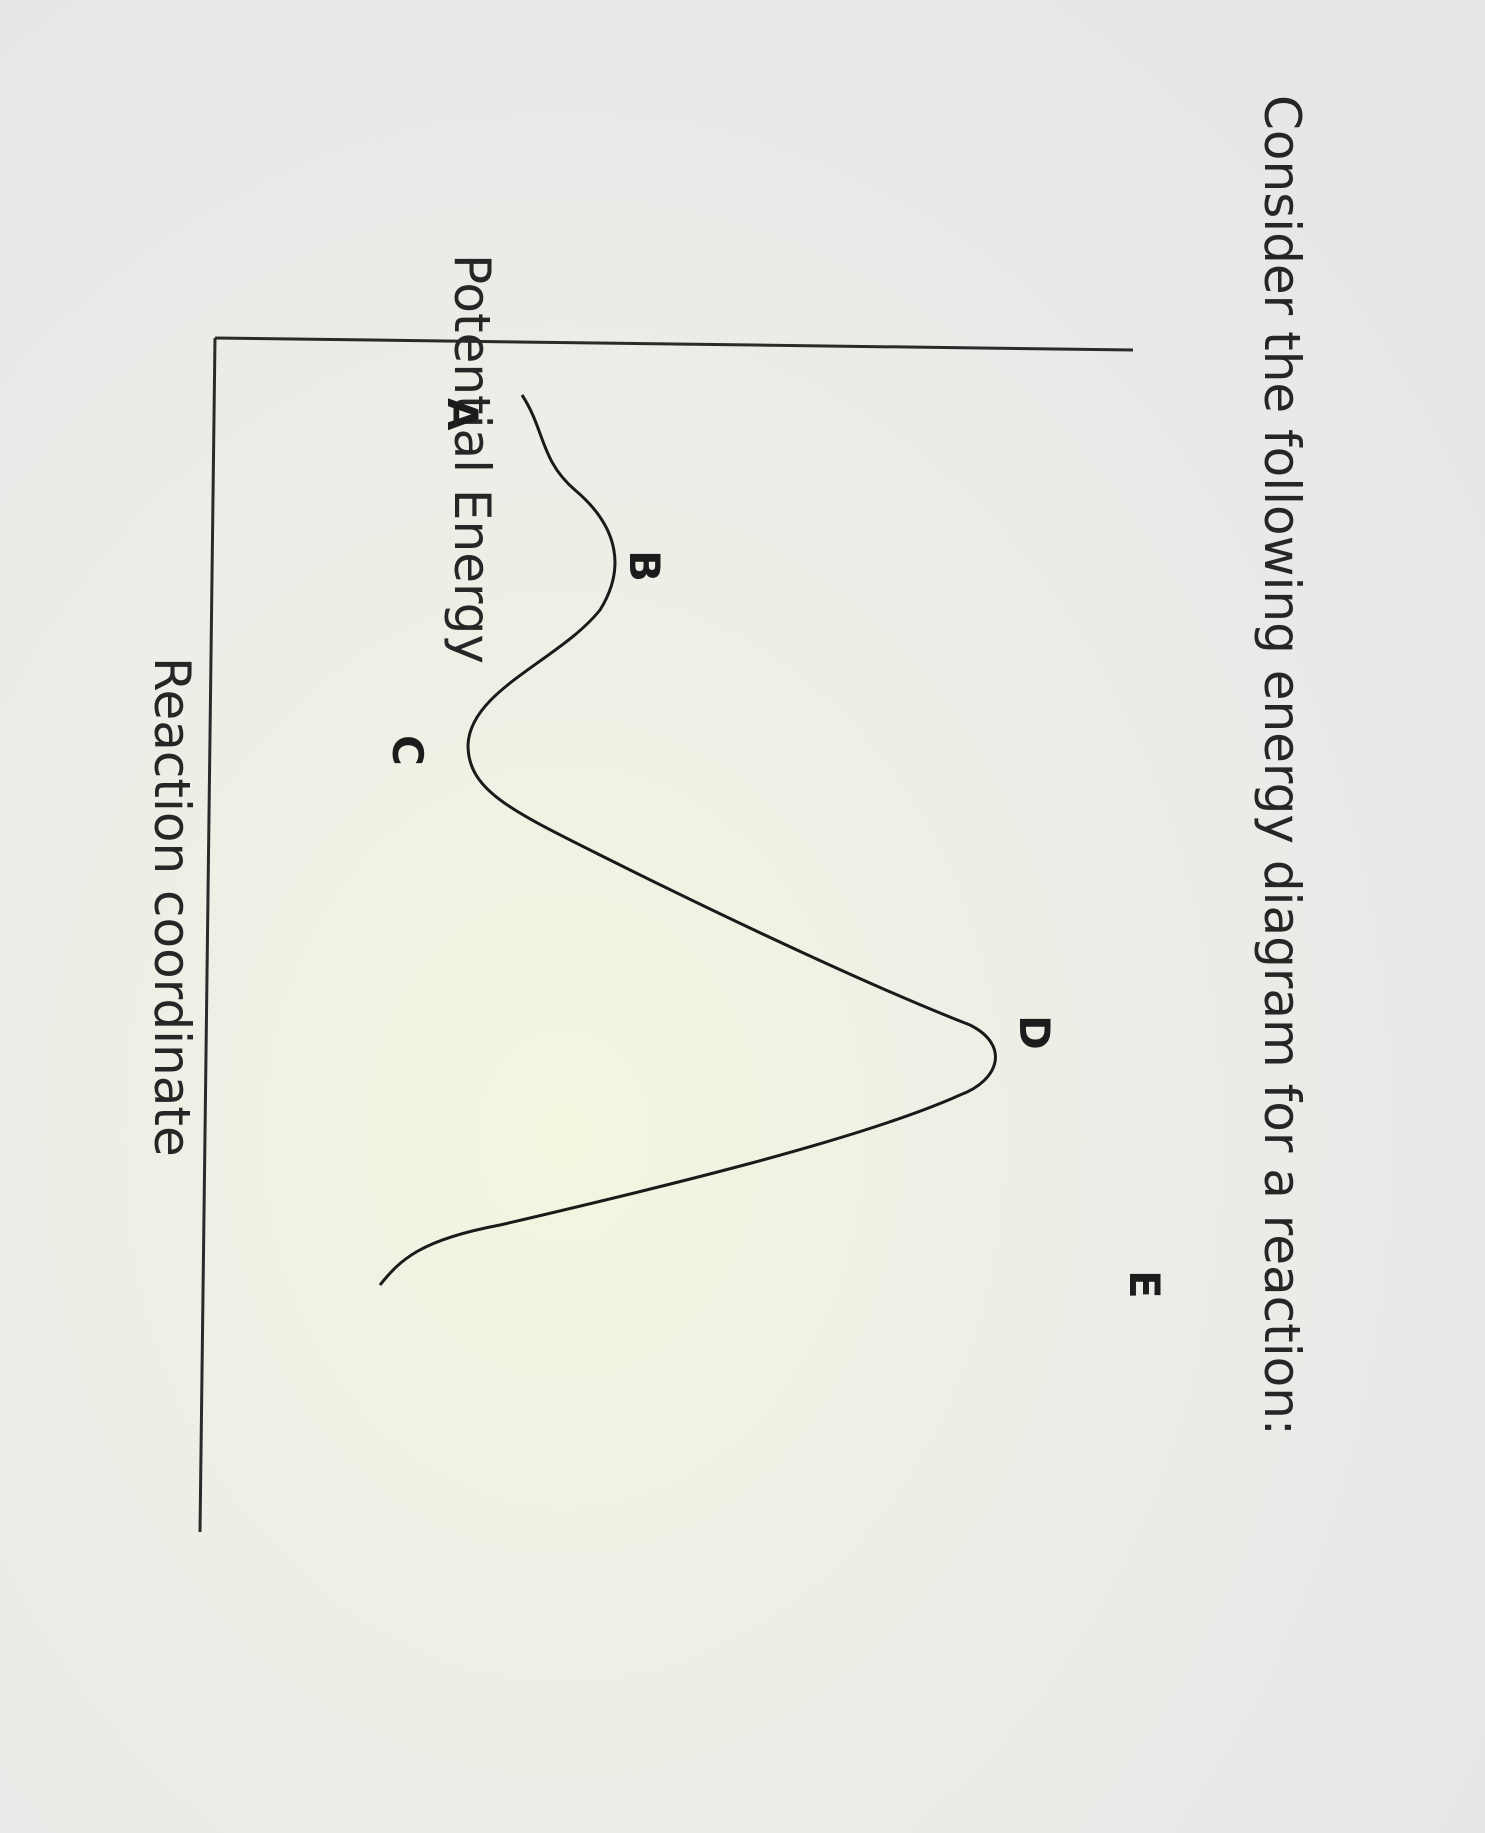 The image size is (1485, 1833). I want to click on point-label-a: A, so click(462, 414).